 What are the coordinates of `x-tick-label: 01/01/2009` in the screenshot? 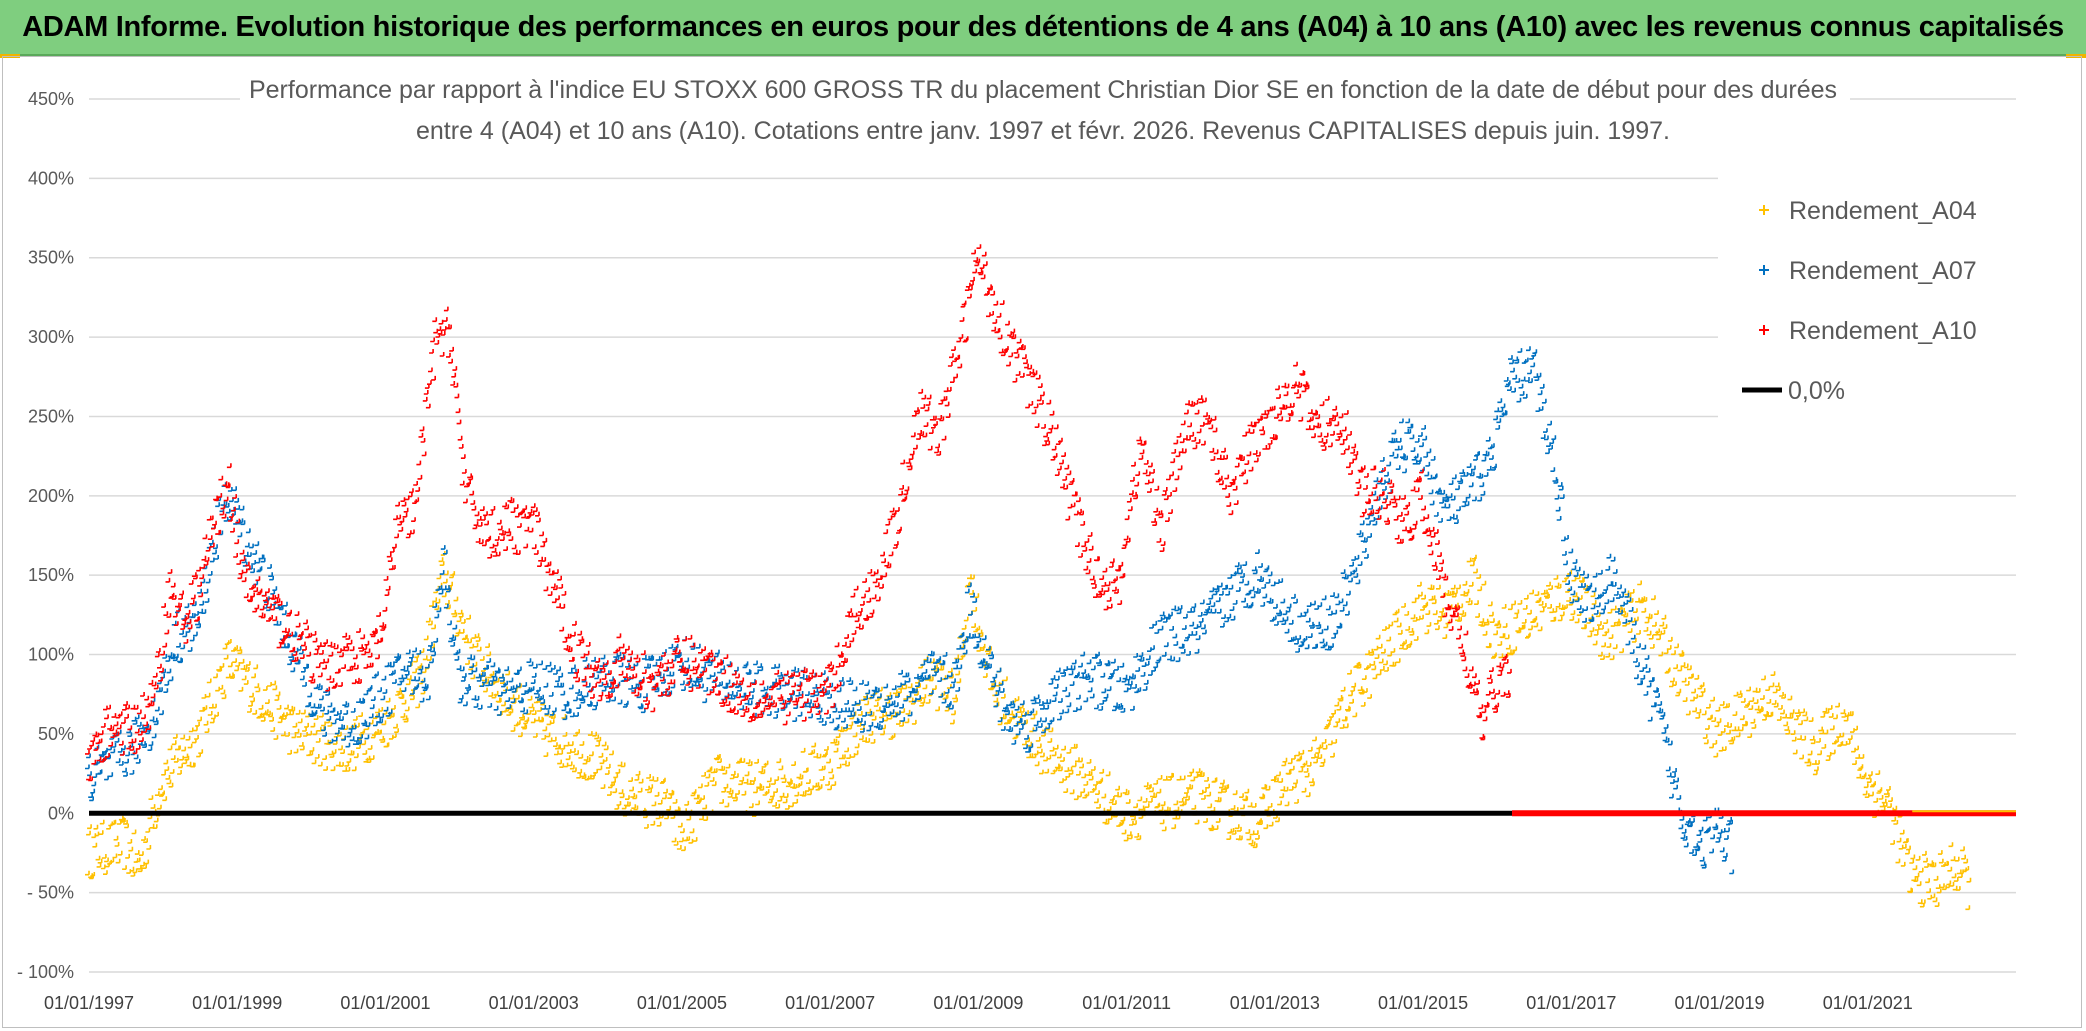 It's located at (978, 1003).